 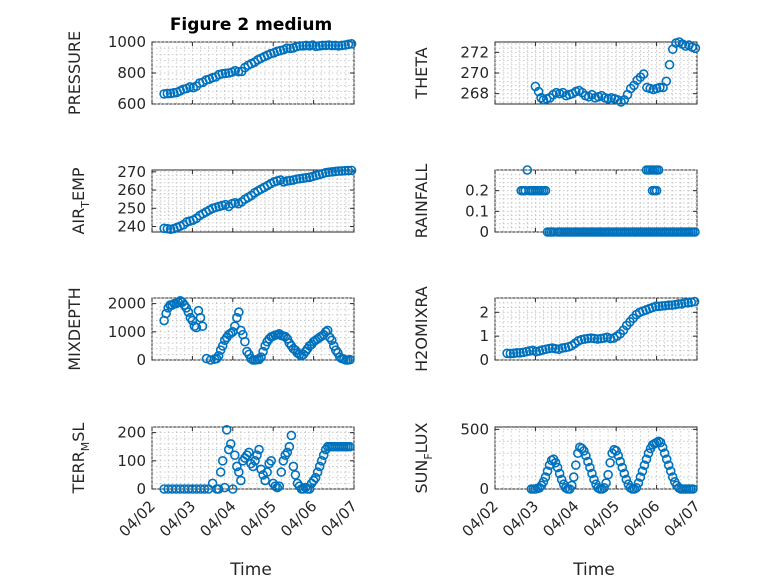 I want to click on y-tick-label: 1, so click(x=484, y=336).